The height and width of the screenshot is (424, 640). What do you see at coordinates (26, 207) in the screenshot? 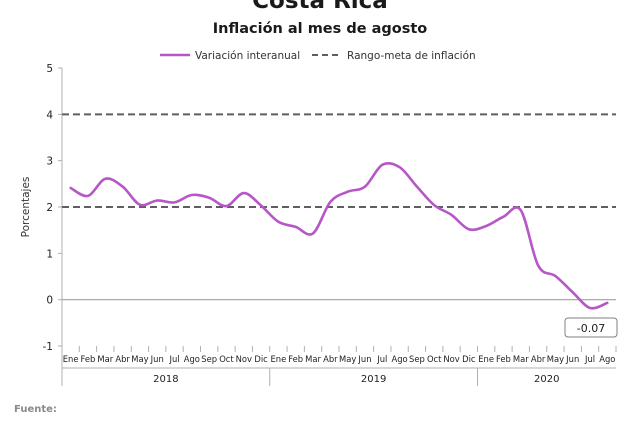
I see `y-axis-label: Porcentajes` at bounding box center [26, 207].